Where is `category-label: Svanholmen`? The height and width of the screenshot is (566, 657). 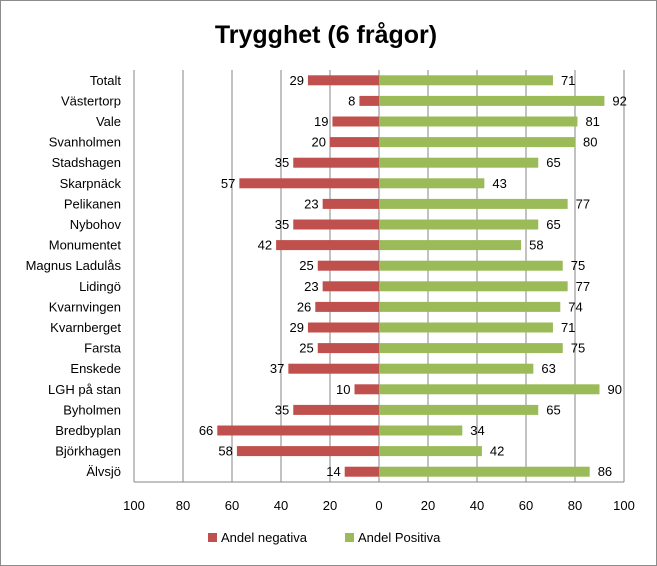
category-label: Svanholmen is located at coordinates (85, 142).